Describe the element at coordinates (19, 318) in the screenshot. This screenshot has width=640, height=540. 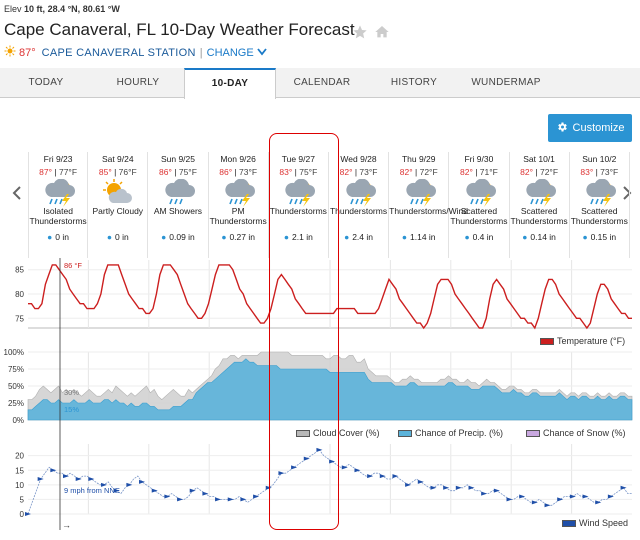
I see `y-tick-label: 75` at that location.